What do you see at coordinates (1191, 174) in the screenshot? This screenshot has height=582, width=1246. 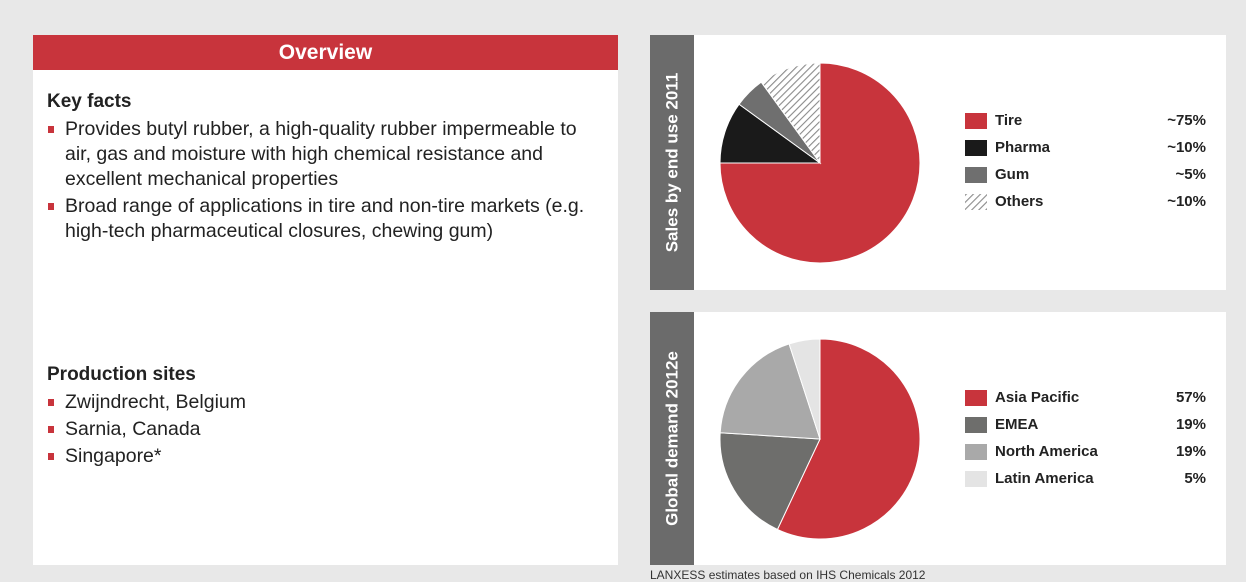 I see `value-label: ~5%` at bounding box center [1191, 174].